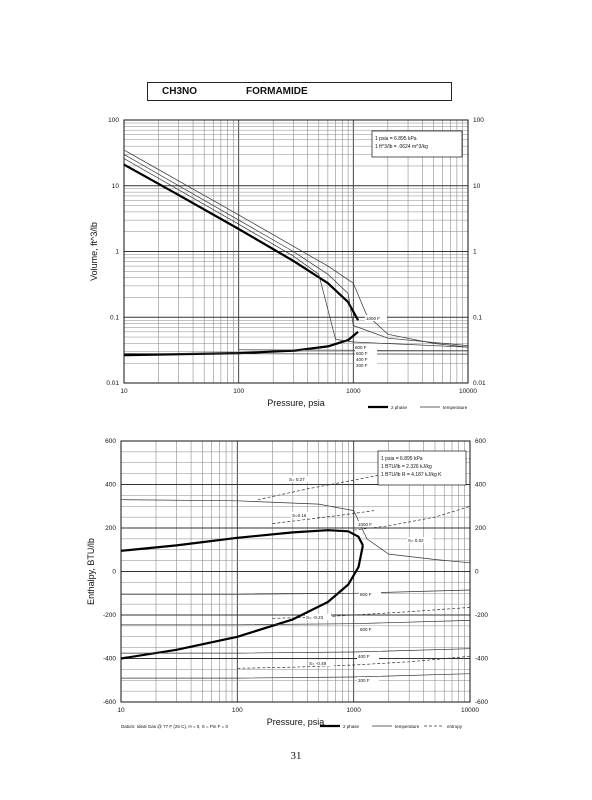 The width and height of the screenshot is (592, 800). What do you see at coordinates (479, 383) in the screenshot?
I see `chart1-right-y-tick-label: 0.01` at bounding box center [479, 383].